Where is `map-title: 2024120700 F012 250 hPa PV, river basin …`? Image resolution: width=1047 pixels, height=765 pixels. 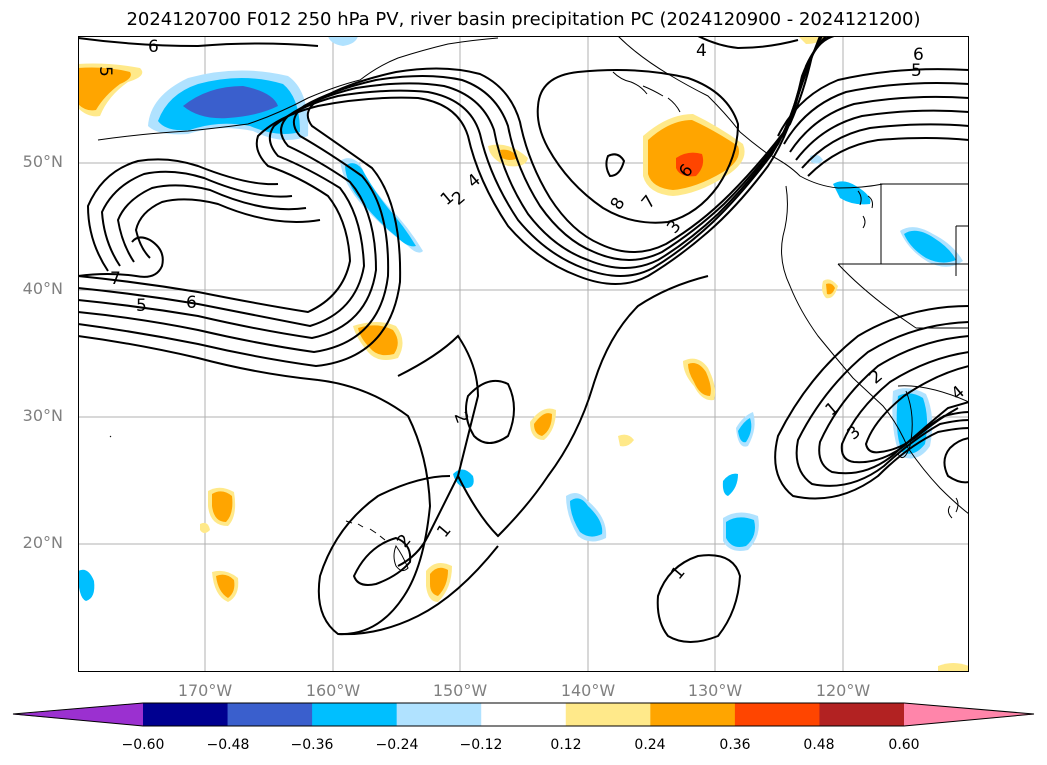 map-title: 2024120700 F012 250 hPa PV, river basin … is located at coordinates (523, 19).